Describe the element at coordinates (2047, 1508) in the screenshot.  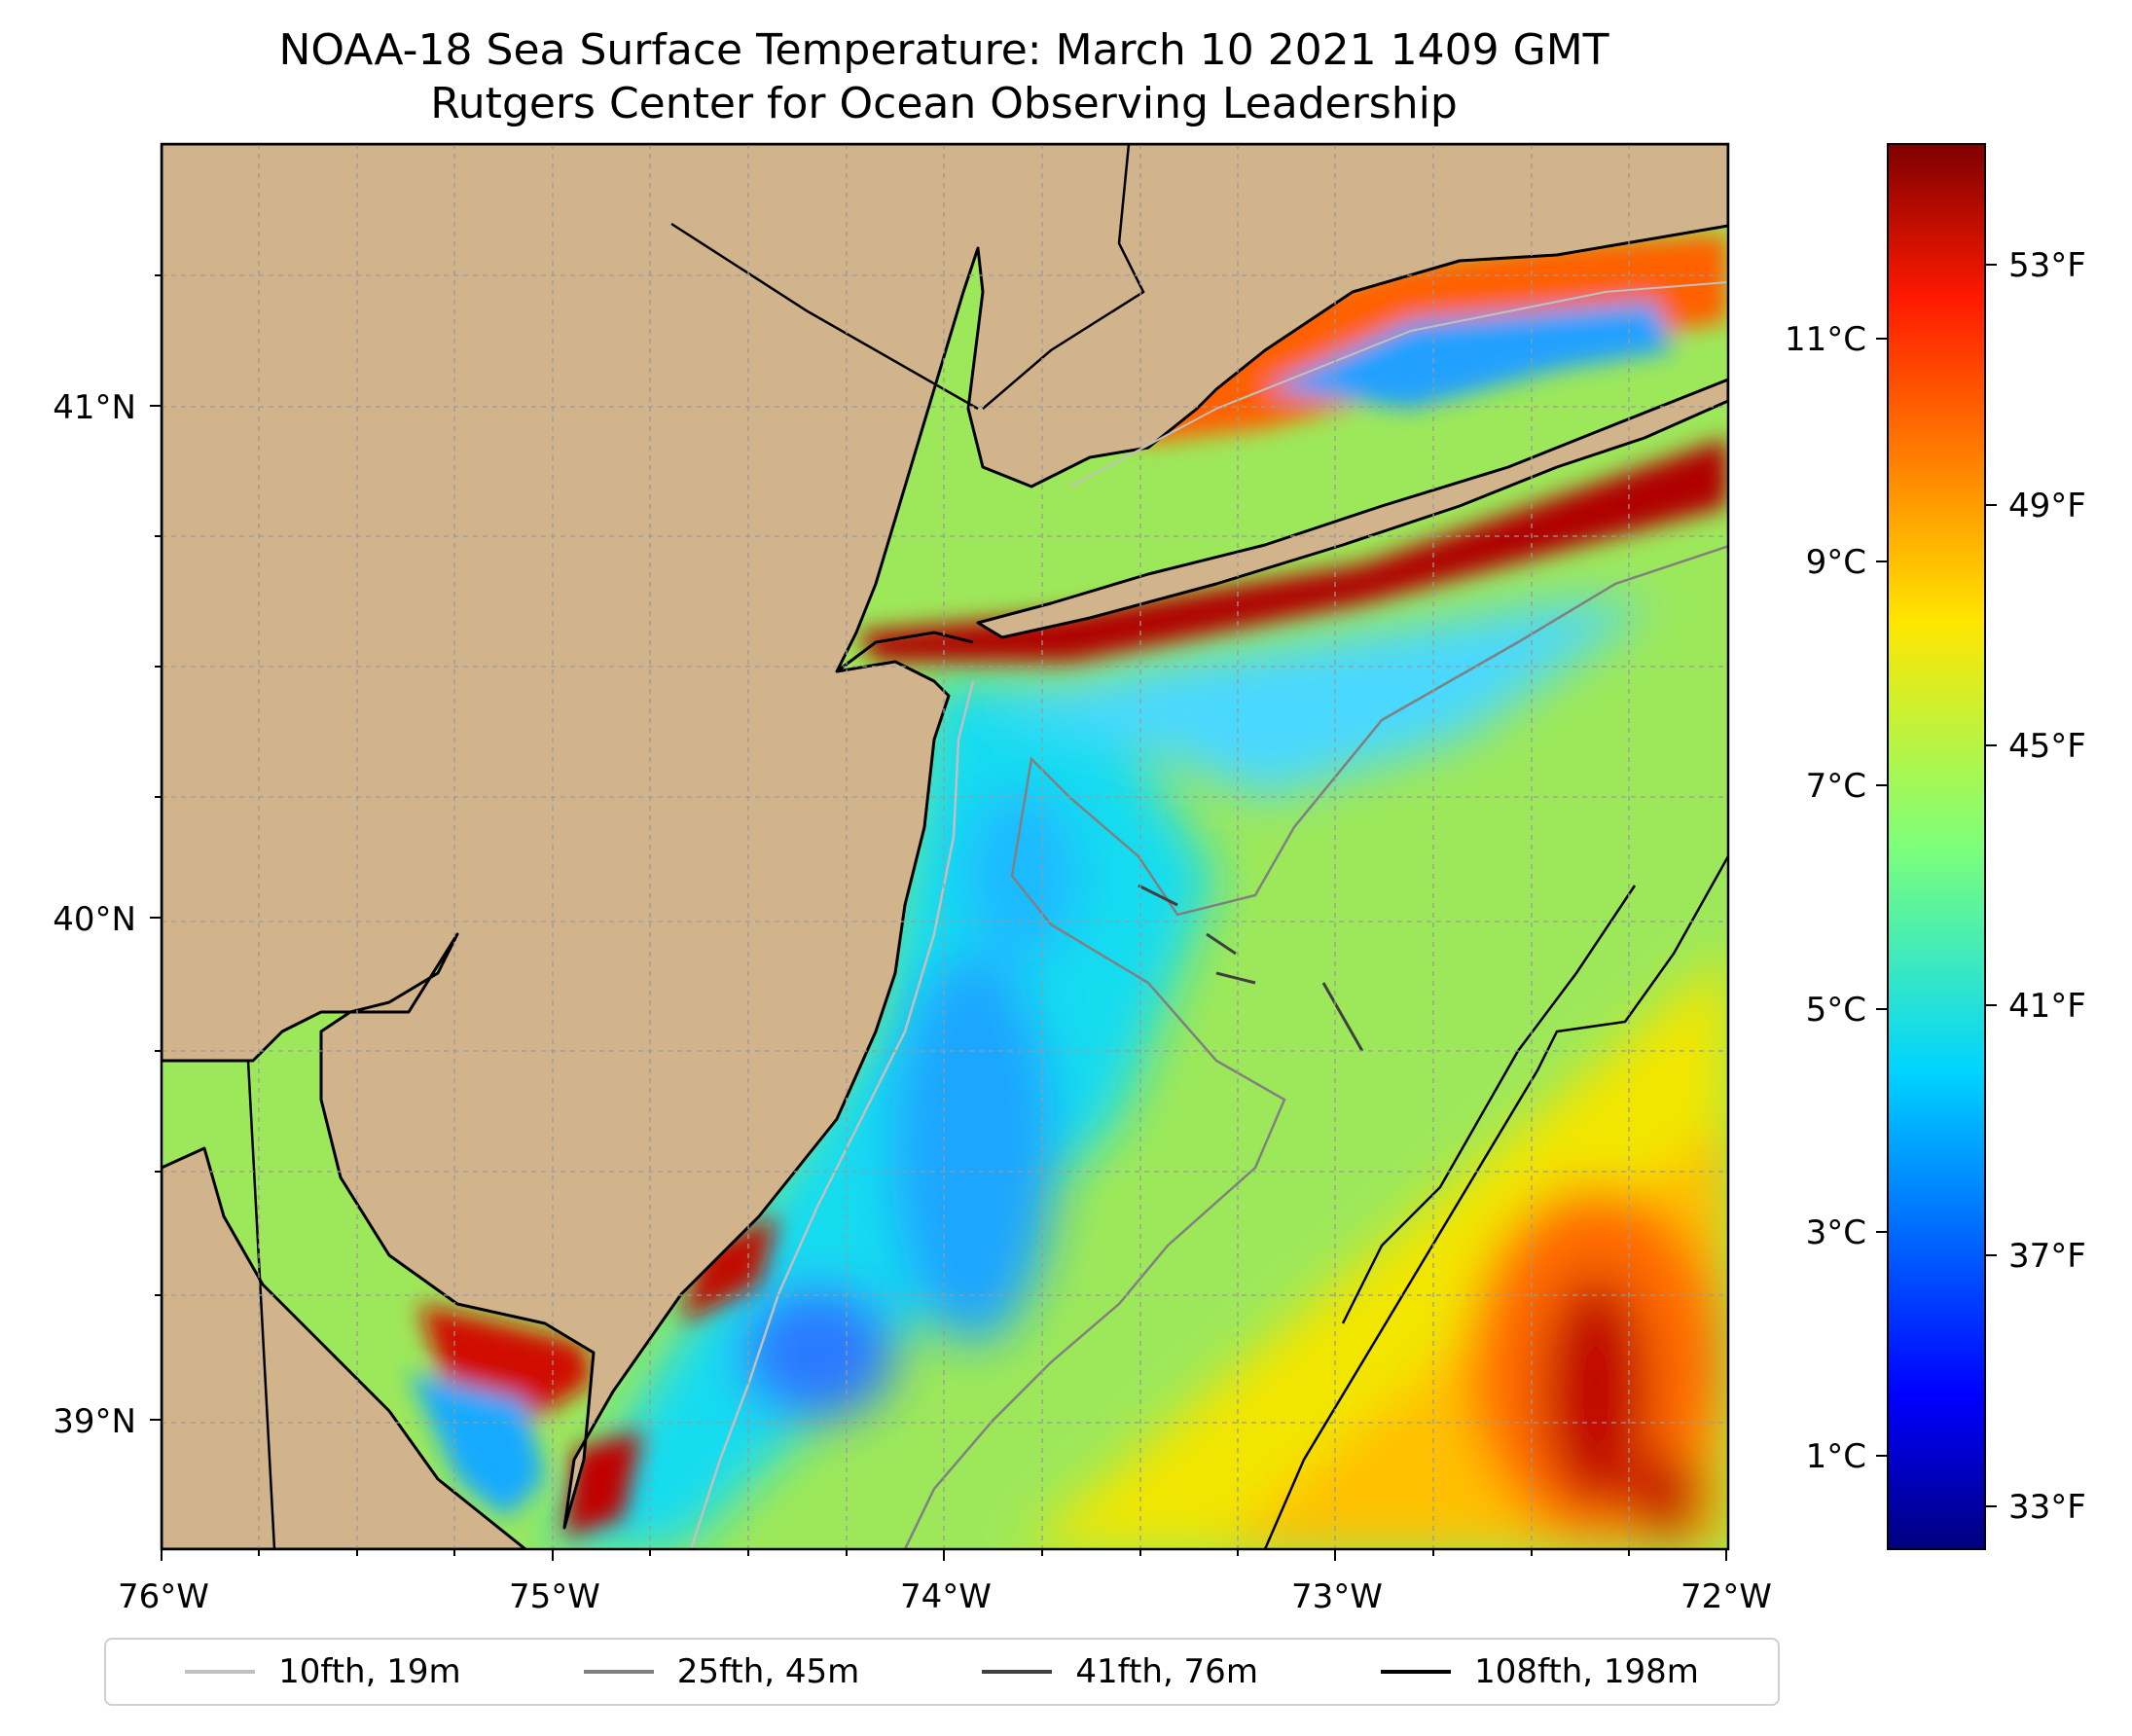
I see `colorbar-fahrenheit-label: 33°F` at that location.